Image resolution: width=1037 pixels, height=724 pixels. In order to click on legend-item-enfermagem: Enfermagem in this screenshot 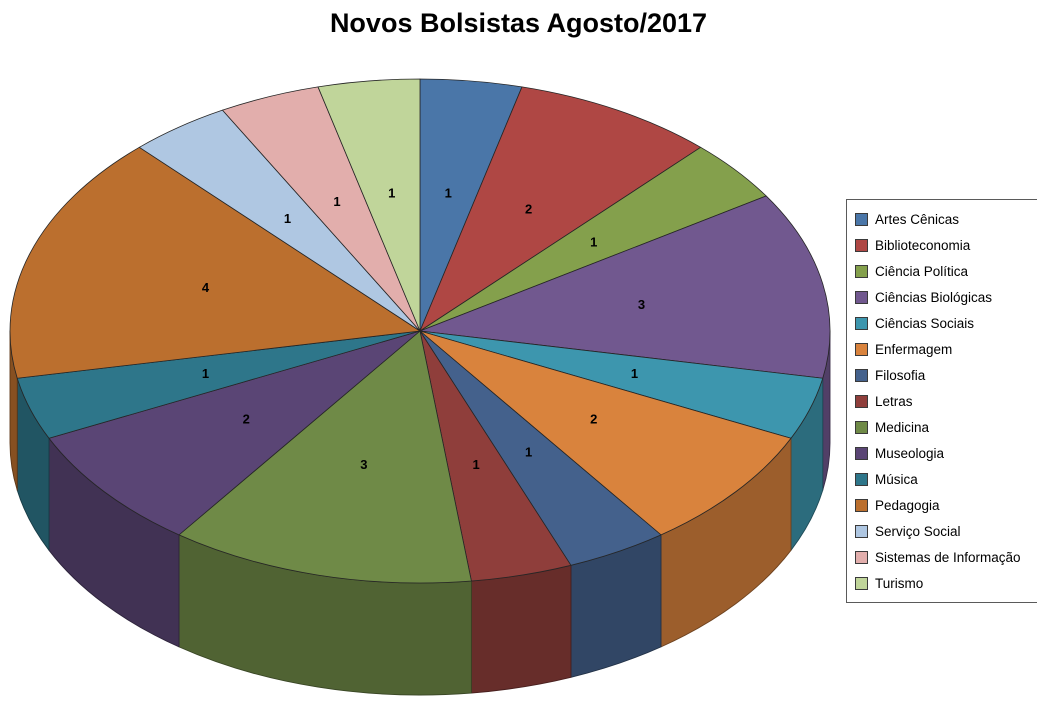, I will do `click(943, 349)`.